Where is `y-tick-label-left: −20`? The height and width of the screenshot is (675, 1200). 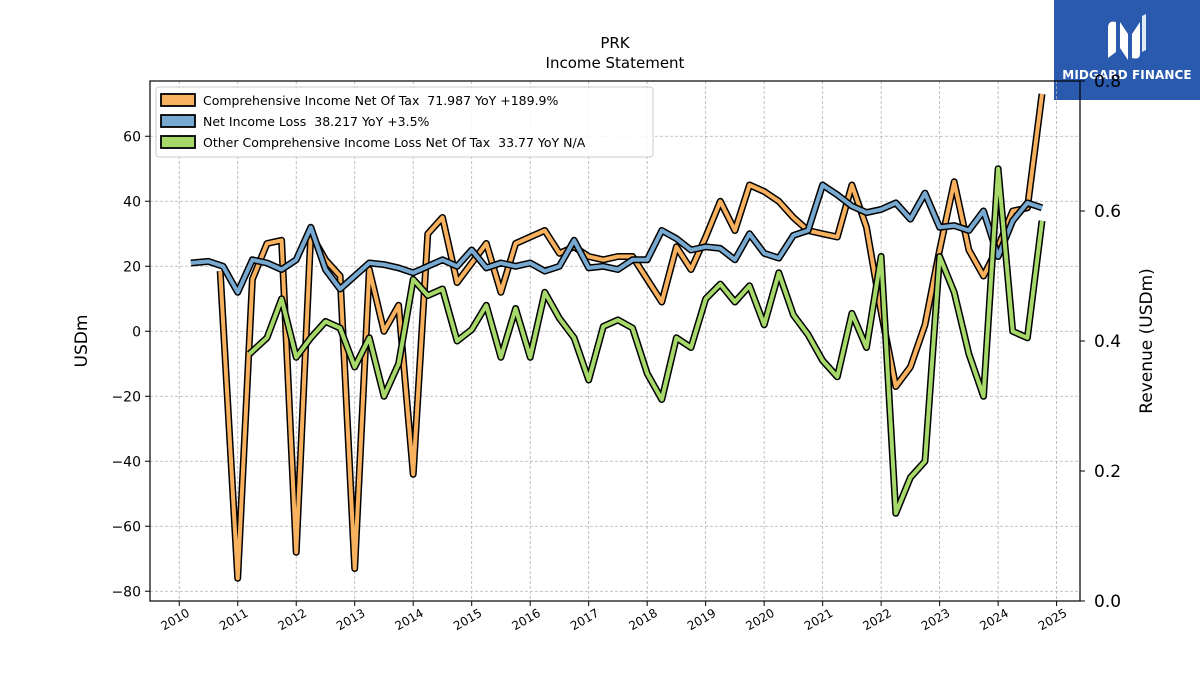
y-tick-label-left: −20 is located at coordinates (126, 397).